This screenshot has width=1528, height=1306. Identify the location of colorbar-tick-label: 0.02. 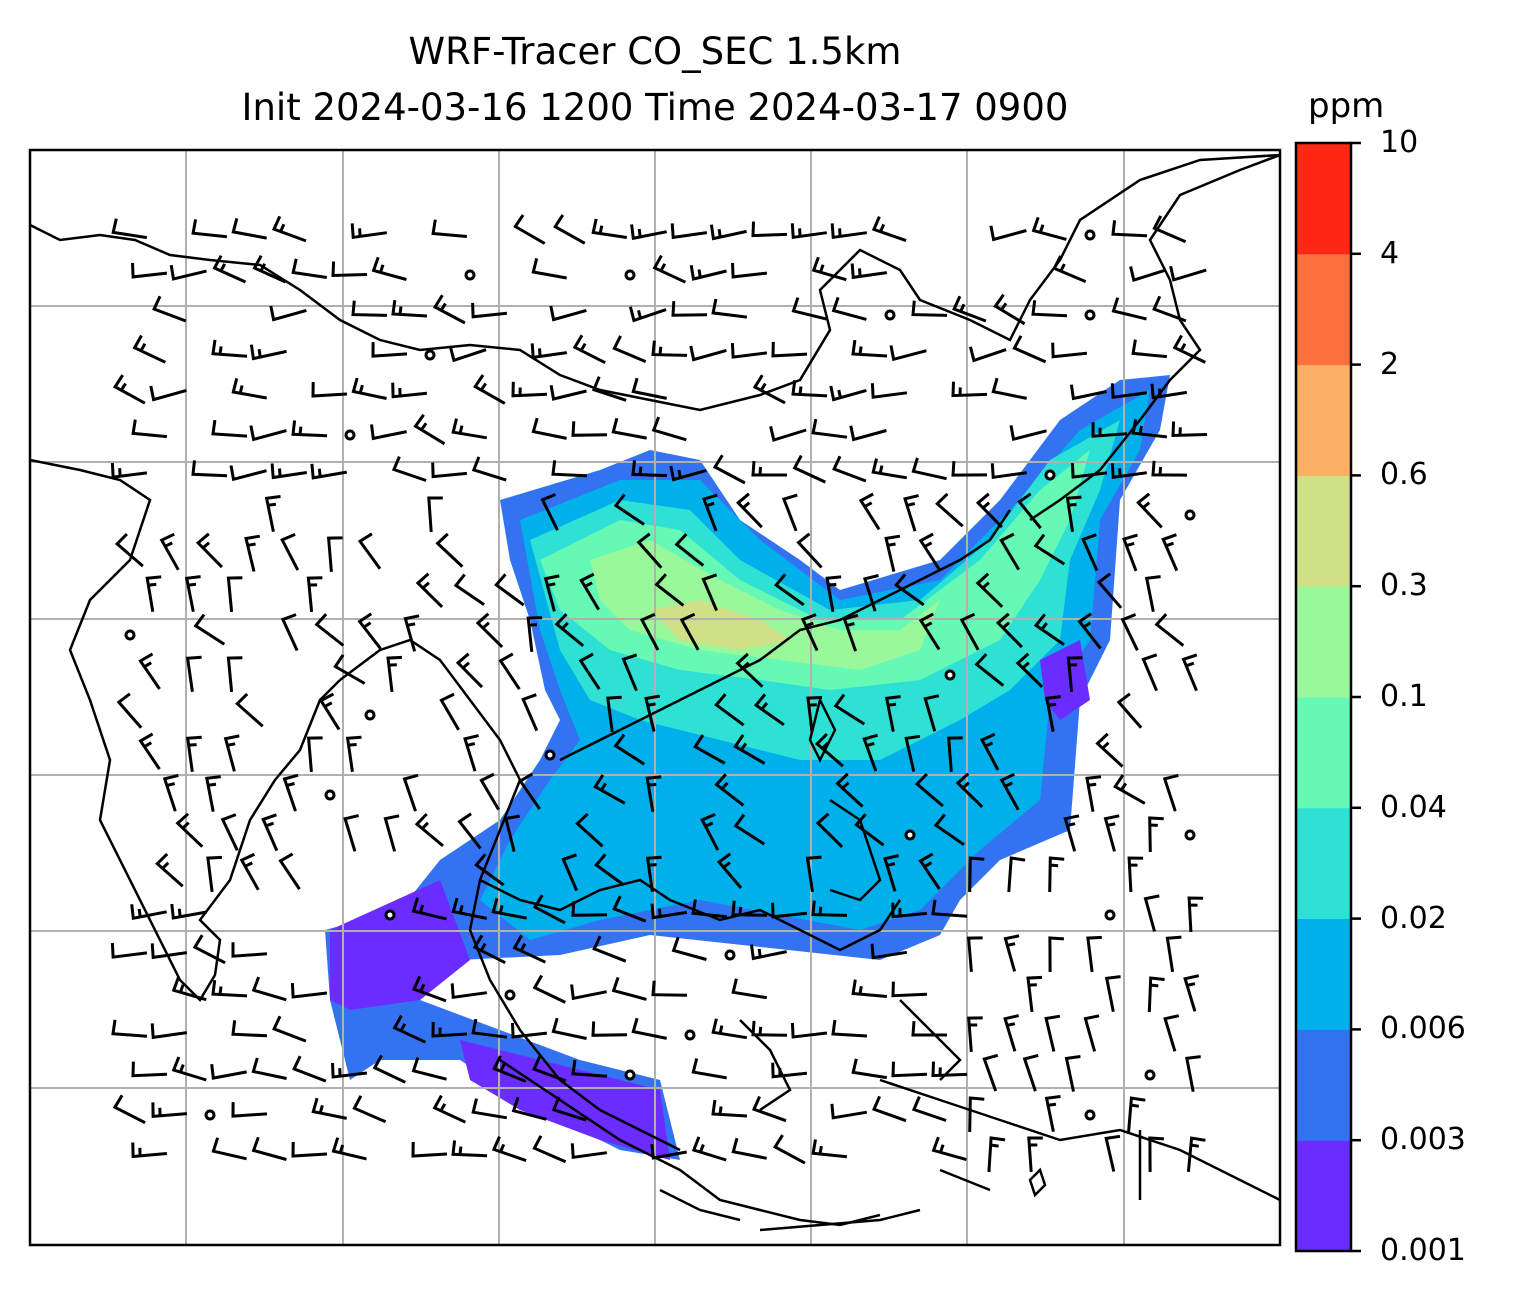
(1413, 918).